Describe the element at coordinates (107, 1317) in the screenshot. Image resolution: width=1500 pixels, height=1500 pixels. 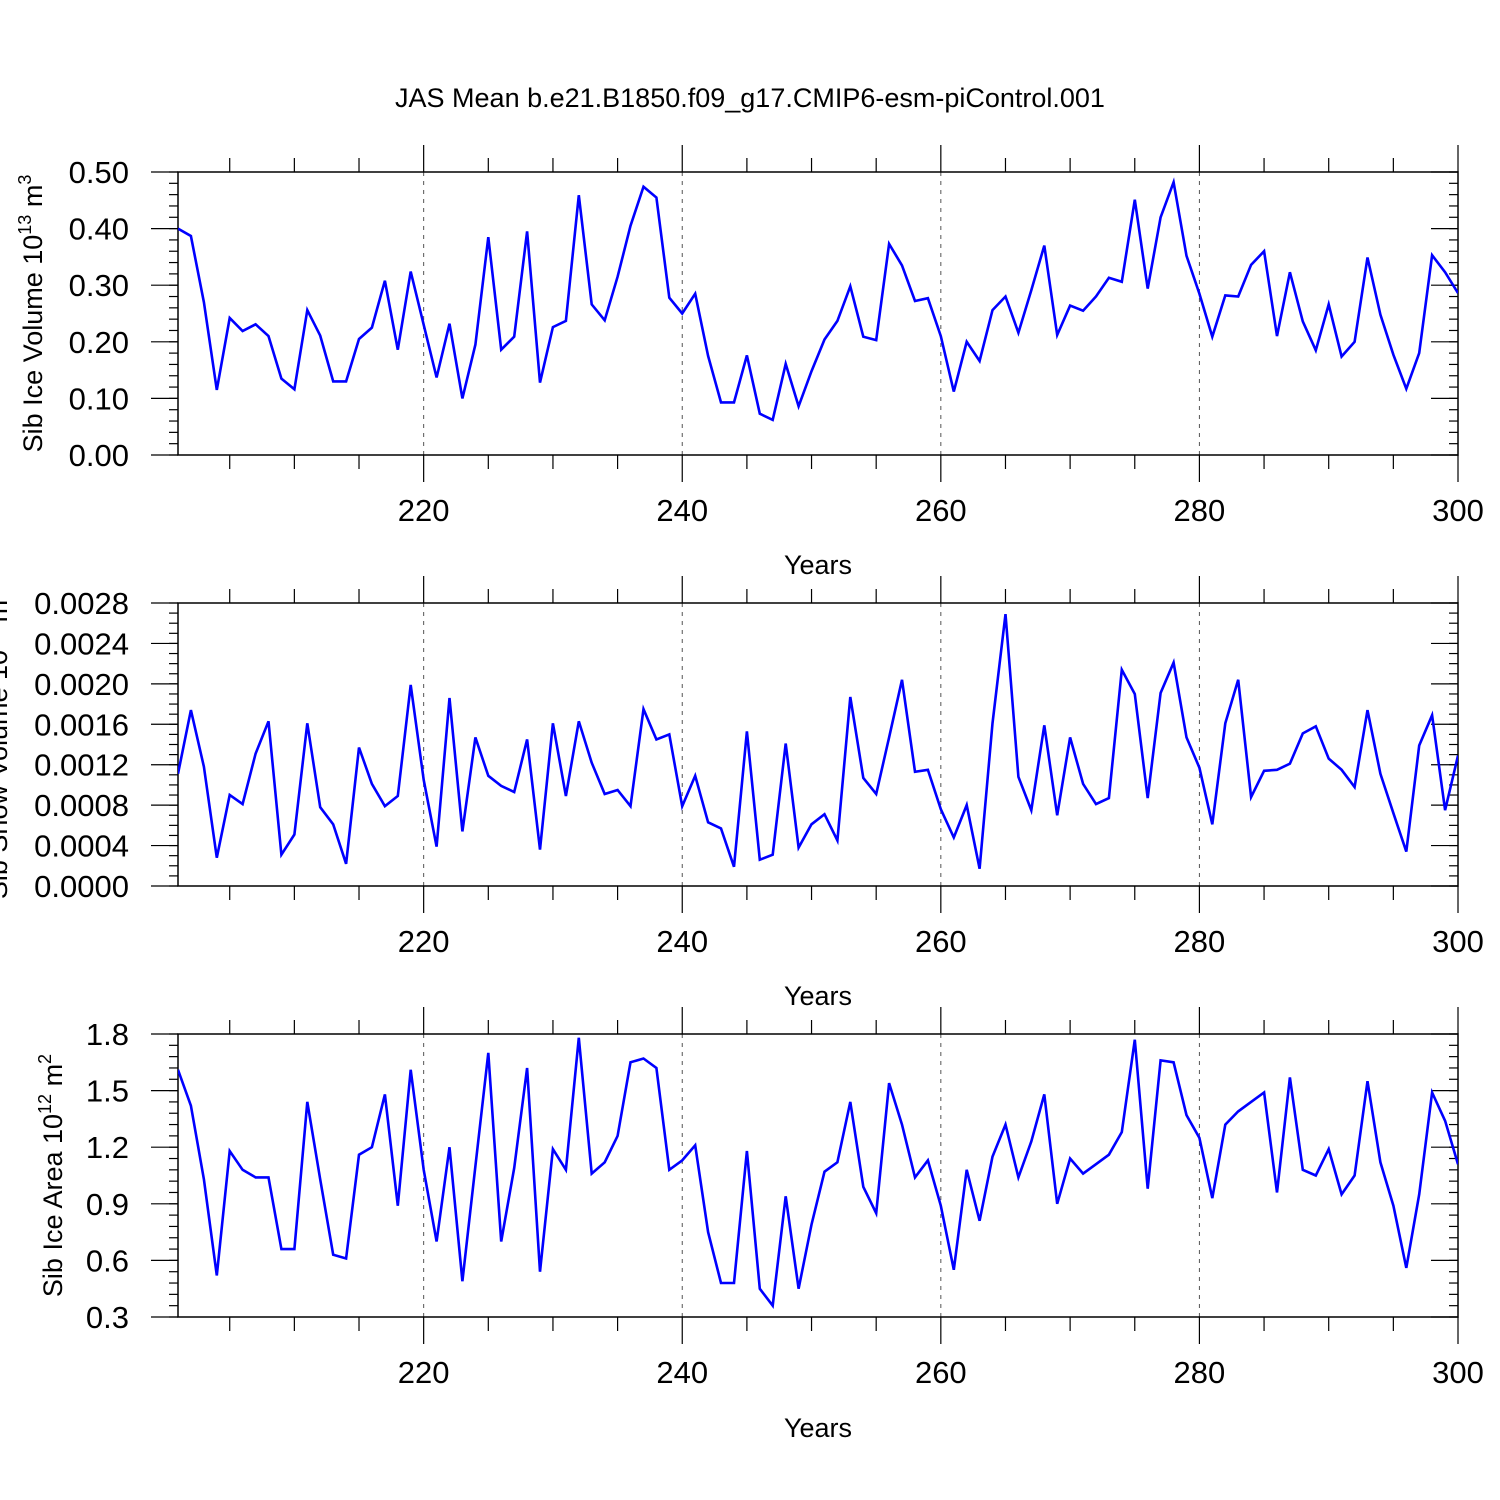
I see `y-tick-label: 0.3` at that location.